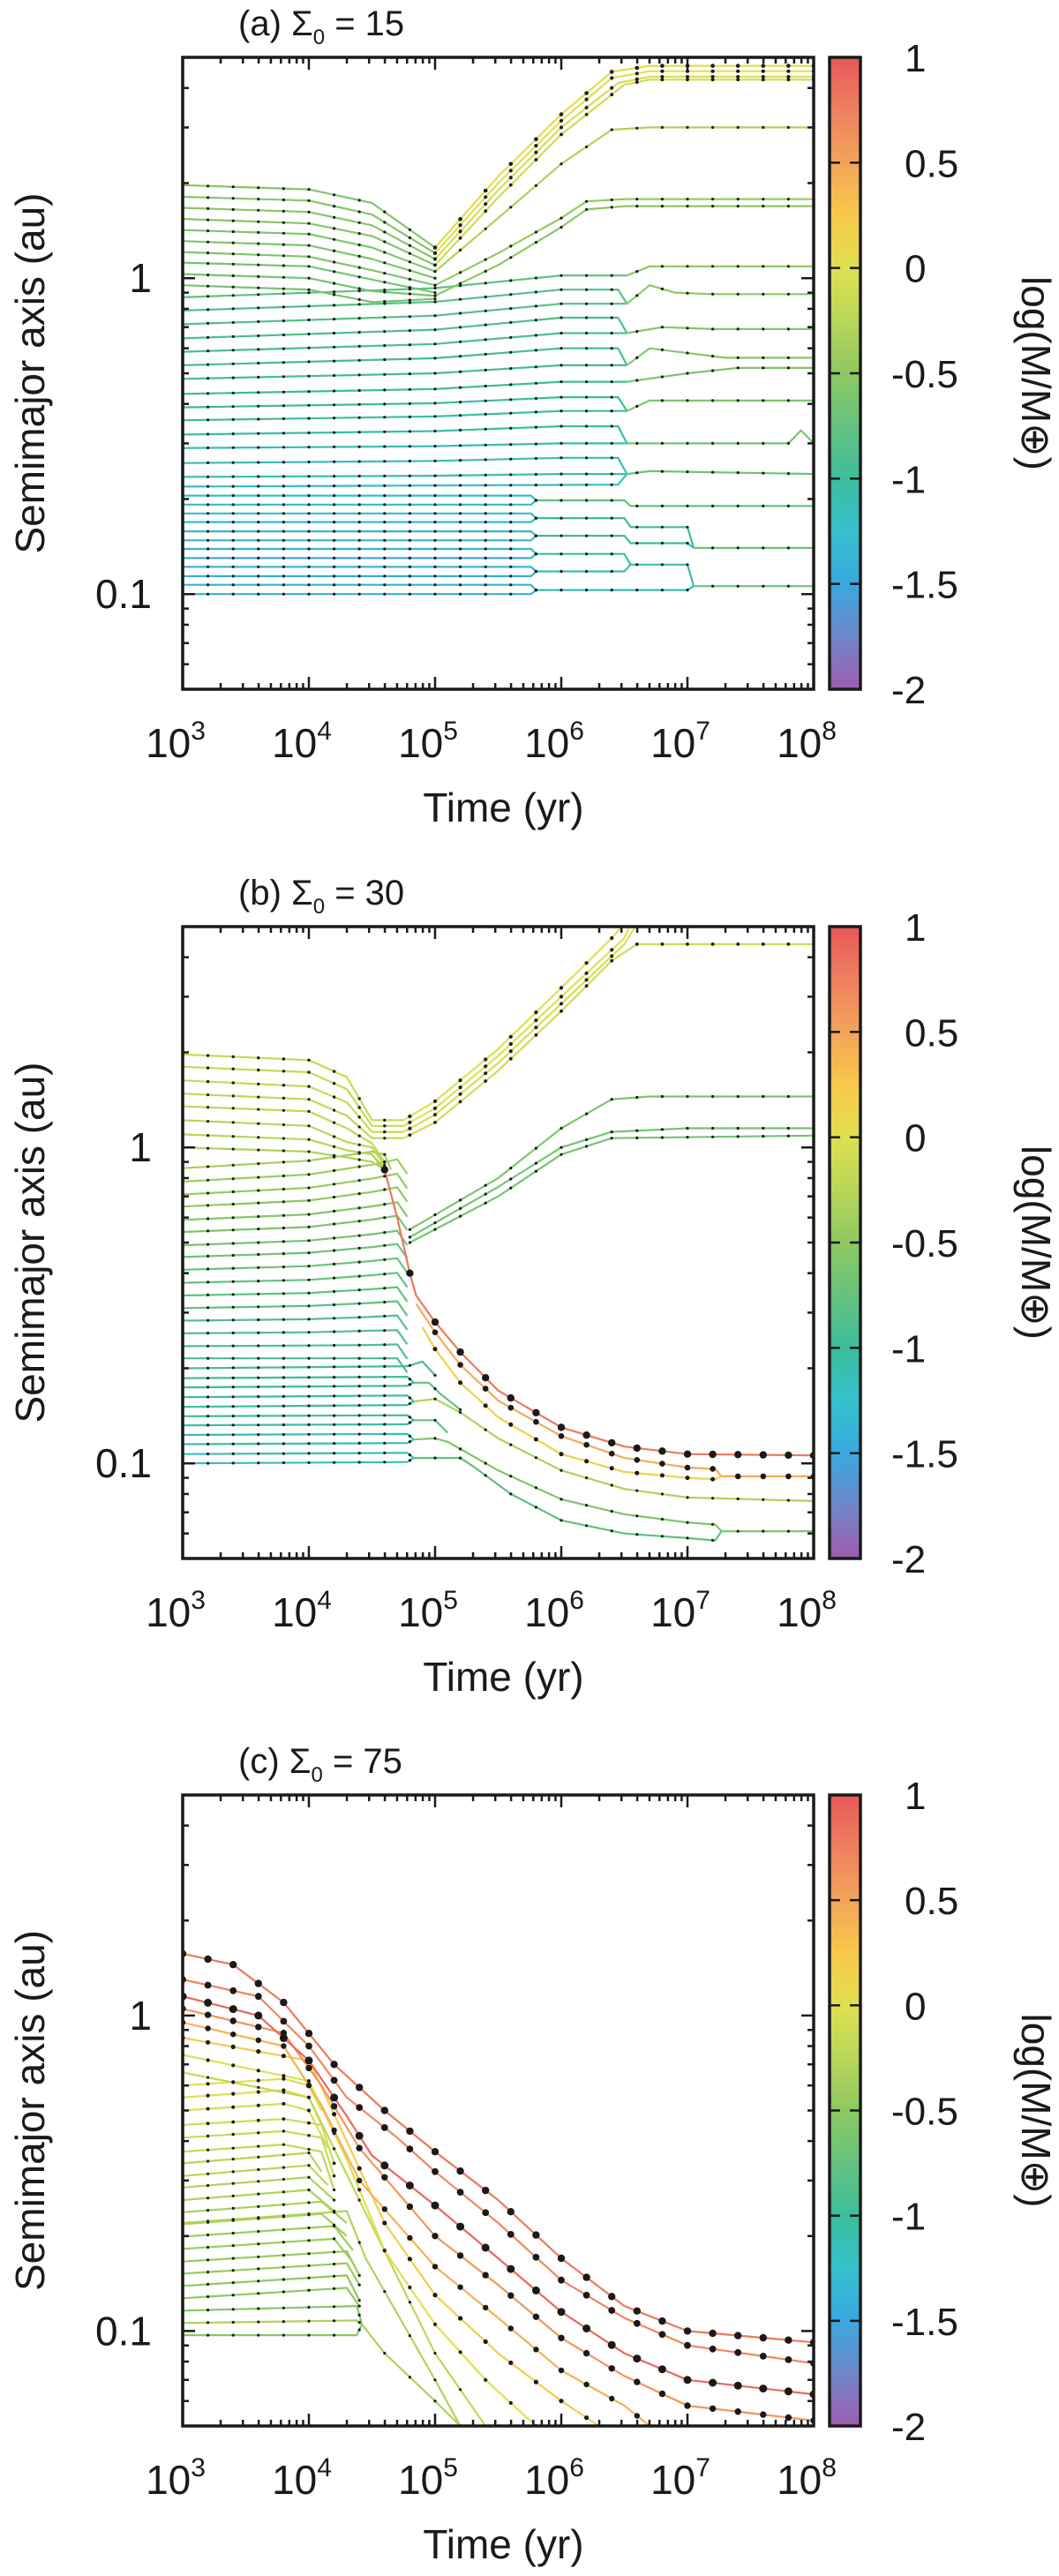 The height and width of the screenshot is (2576, 1059). What do you see at coordinates (450, 1600) in the screenshot?
I see `x-tick-exponent: 5` at bounding box center [450, 1600].